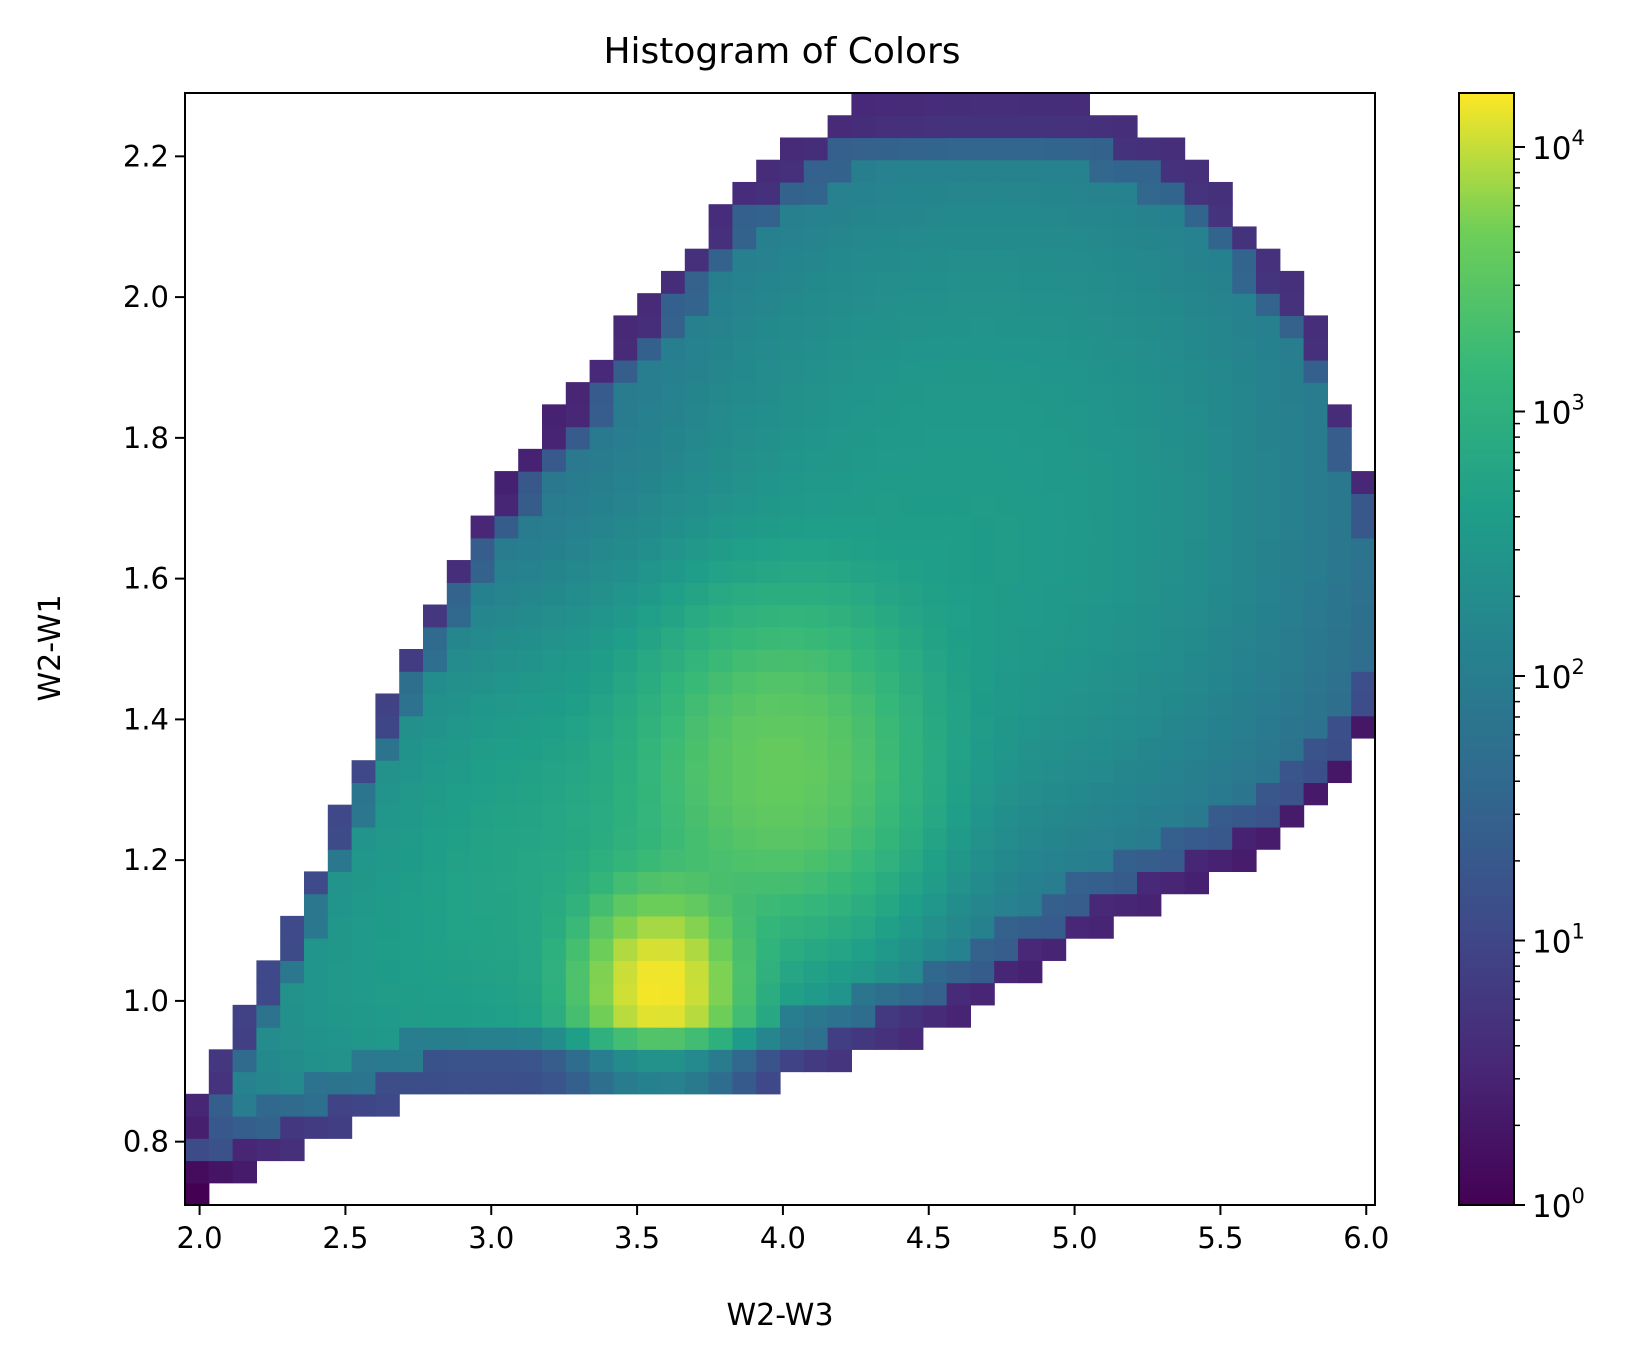 This screenshot has width=1635, height=1361. Describe the element at coordinates (146, 438) in the screenshot. I see `y-tick-label: 1.8` at that location.